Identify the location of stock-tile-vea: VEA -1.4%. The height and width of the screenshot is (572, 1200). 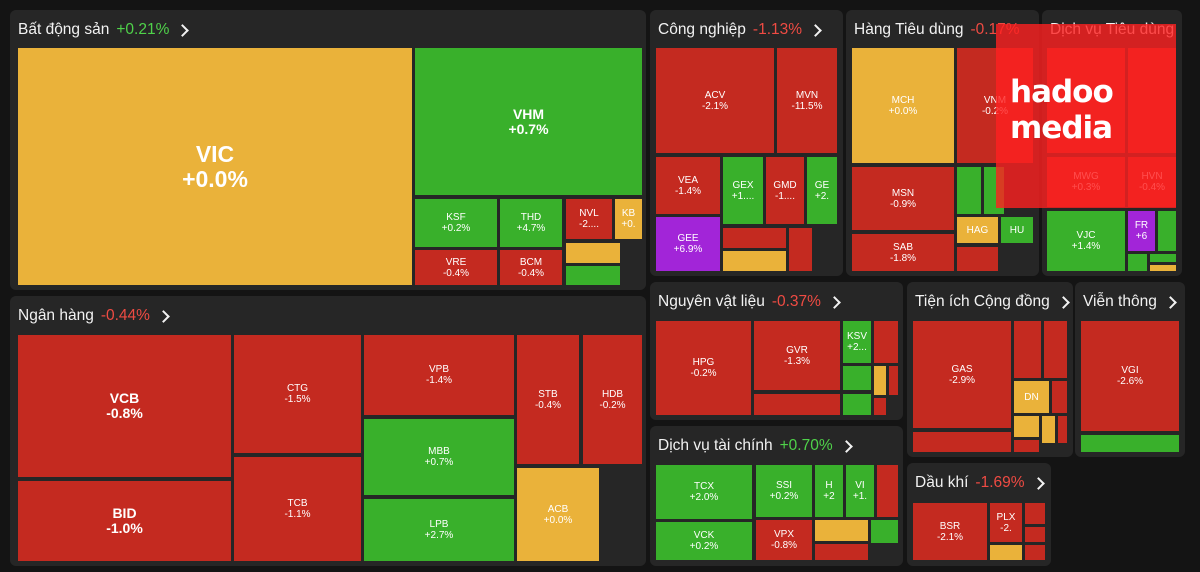
(688, 185).